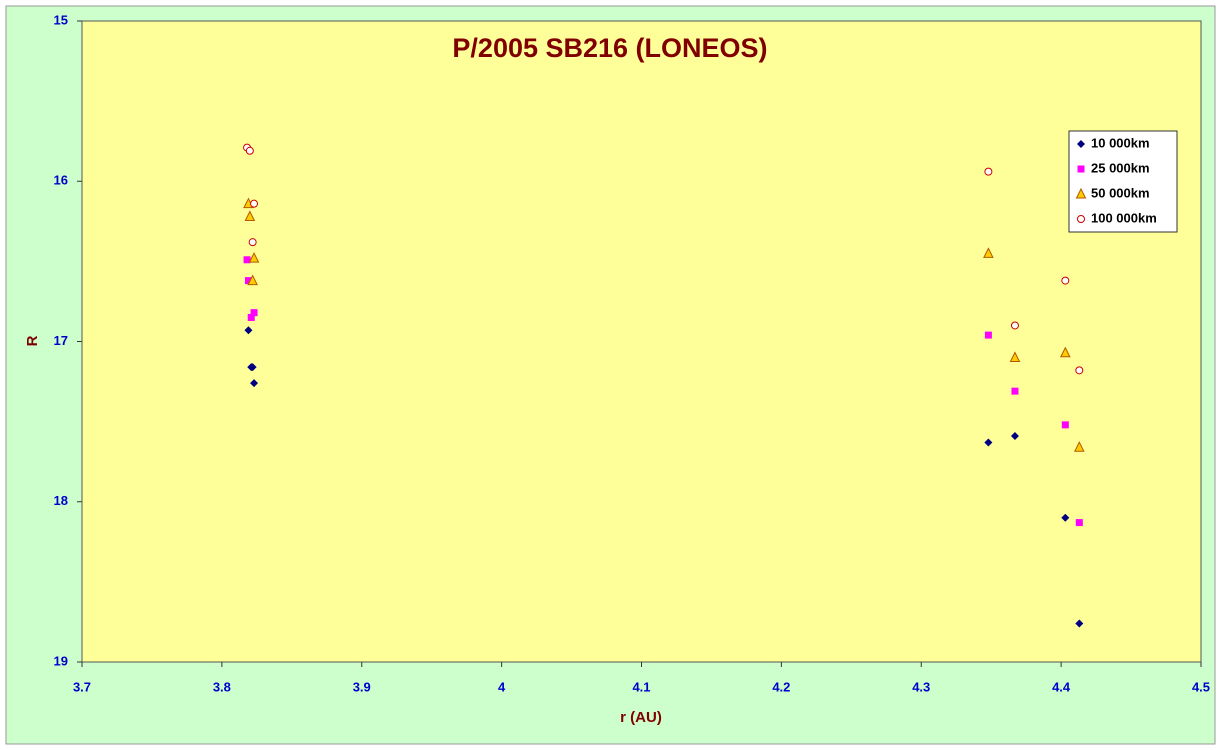 The image size is (1221, 750). What do you see at coordinates (32, 340) in the screenshot?
I see `y-axis-label: R` at bounding box center [32, 340].